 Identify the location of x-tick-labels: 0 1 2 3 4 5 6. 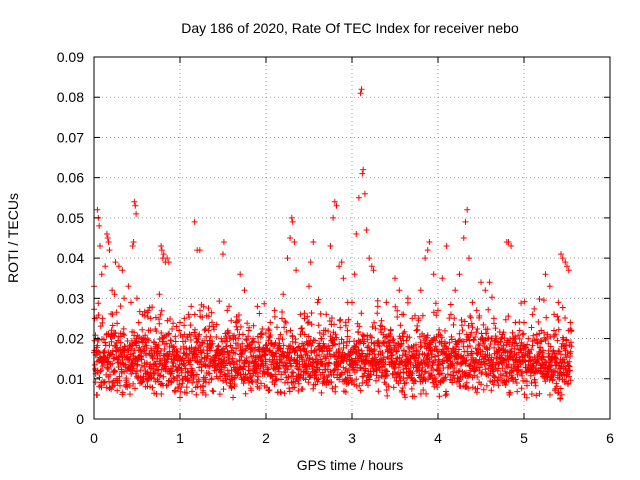
(352, 438).